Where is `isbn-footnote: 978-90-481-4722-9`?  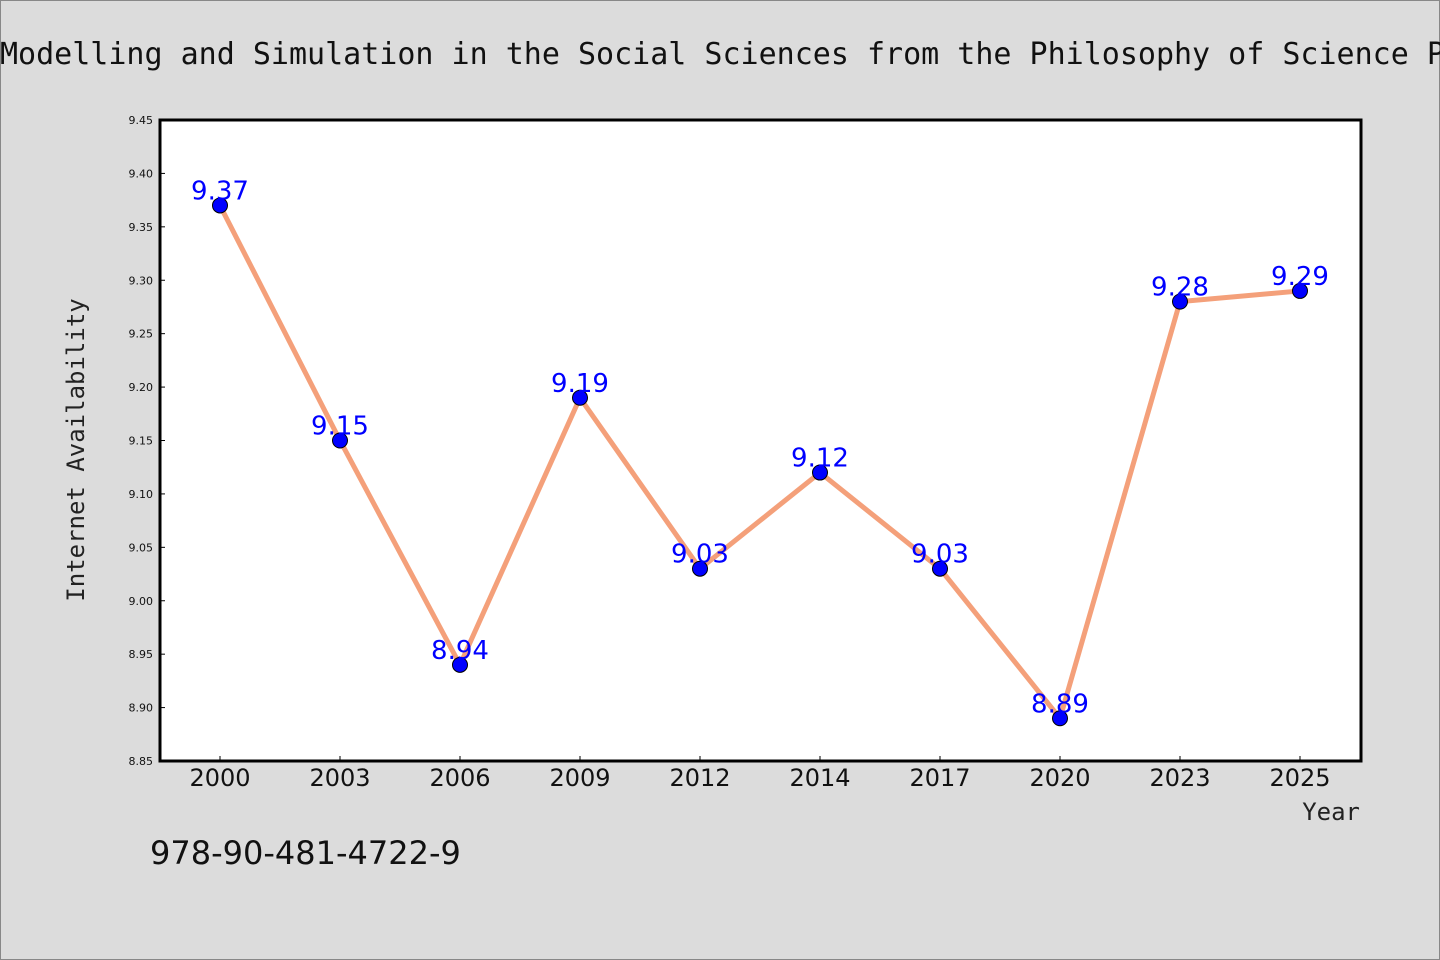 isbn-footnote: 978-90-481-4722-9 is located at coordinates (305, 853).